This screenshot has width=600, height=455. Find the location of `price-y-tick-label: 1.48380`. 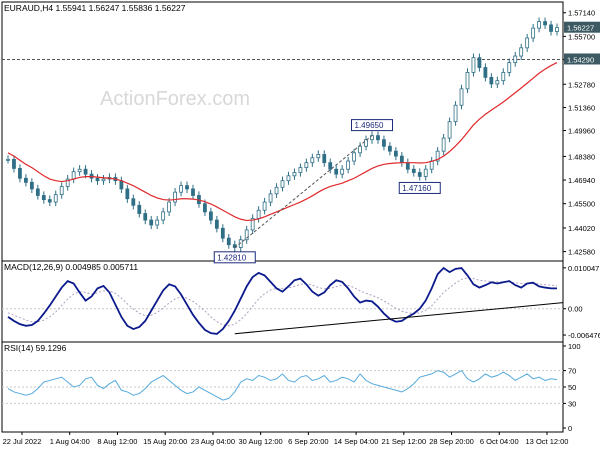

price-y-tick-label: 1.48380 is located at coordinates (581, 156).